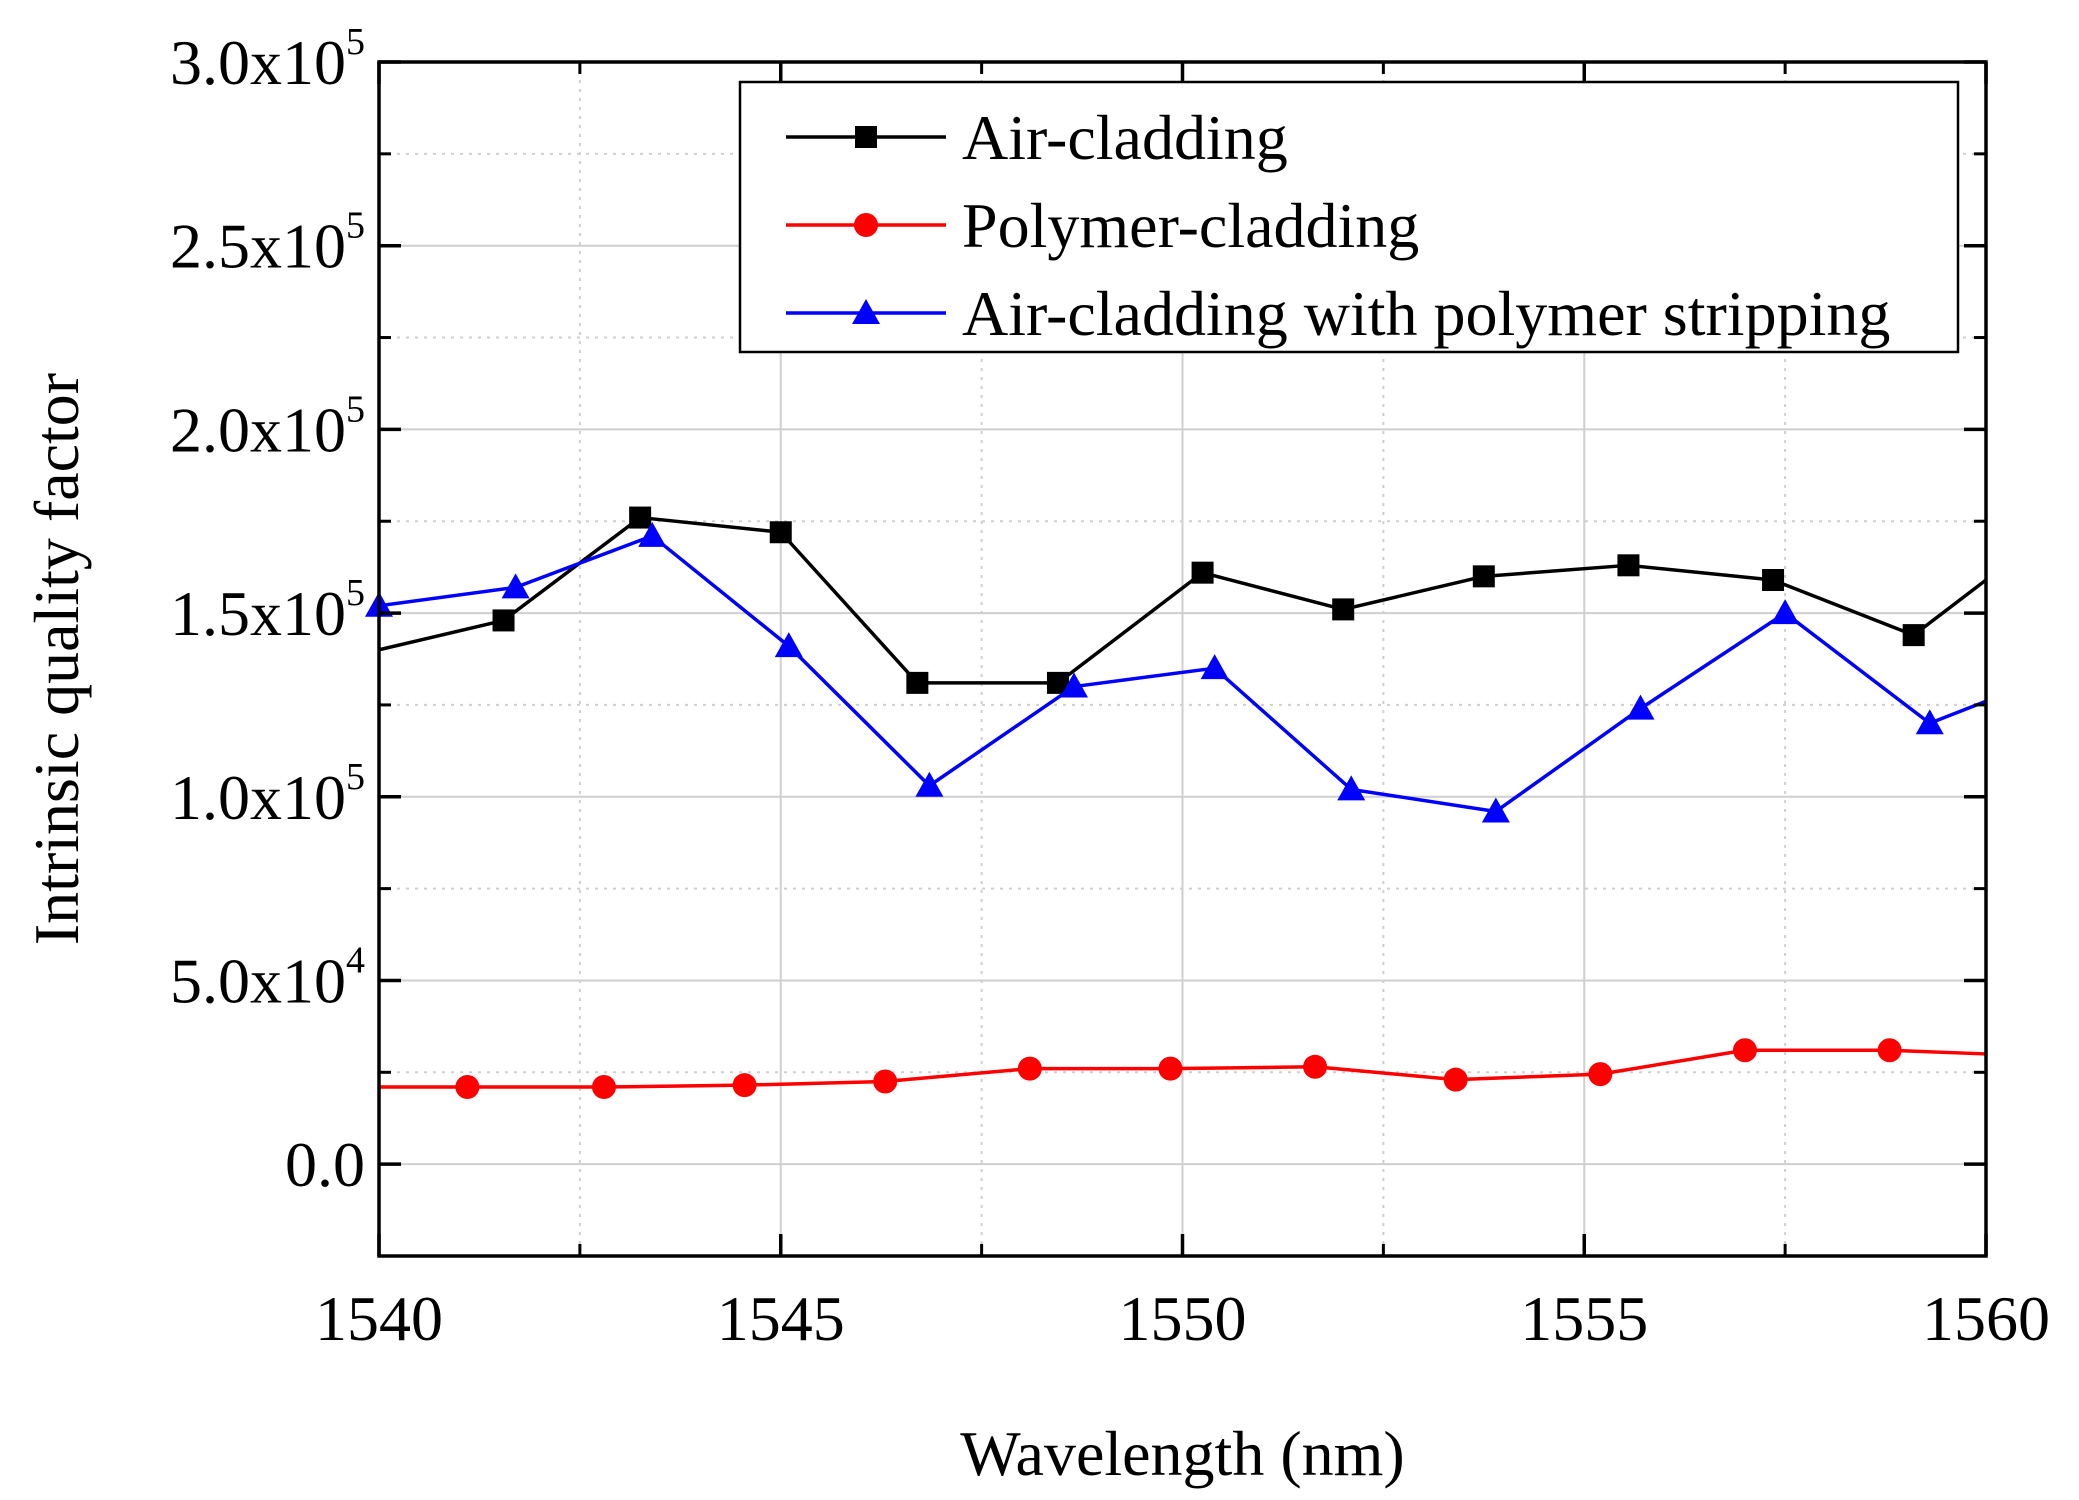 Image resolution: width=2079 pixels, height=1500 pixels. I want to click on y-tick-label: 0.0, so click(325, 1164).